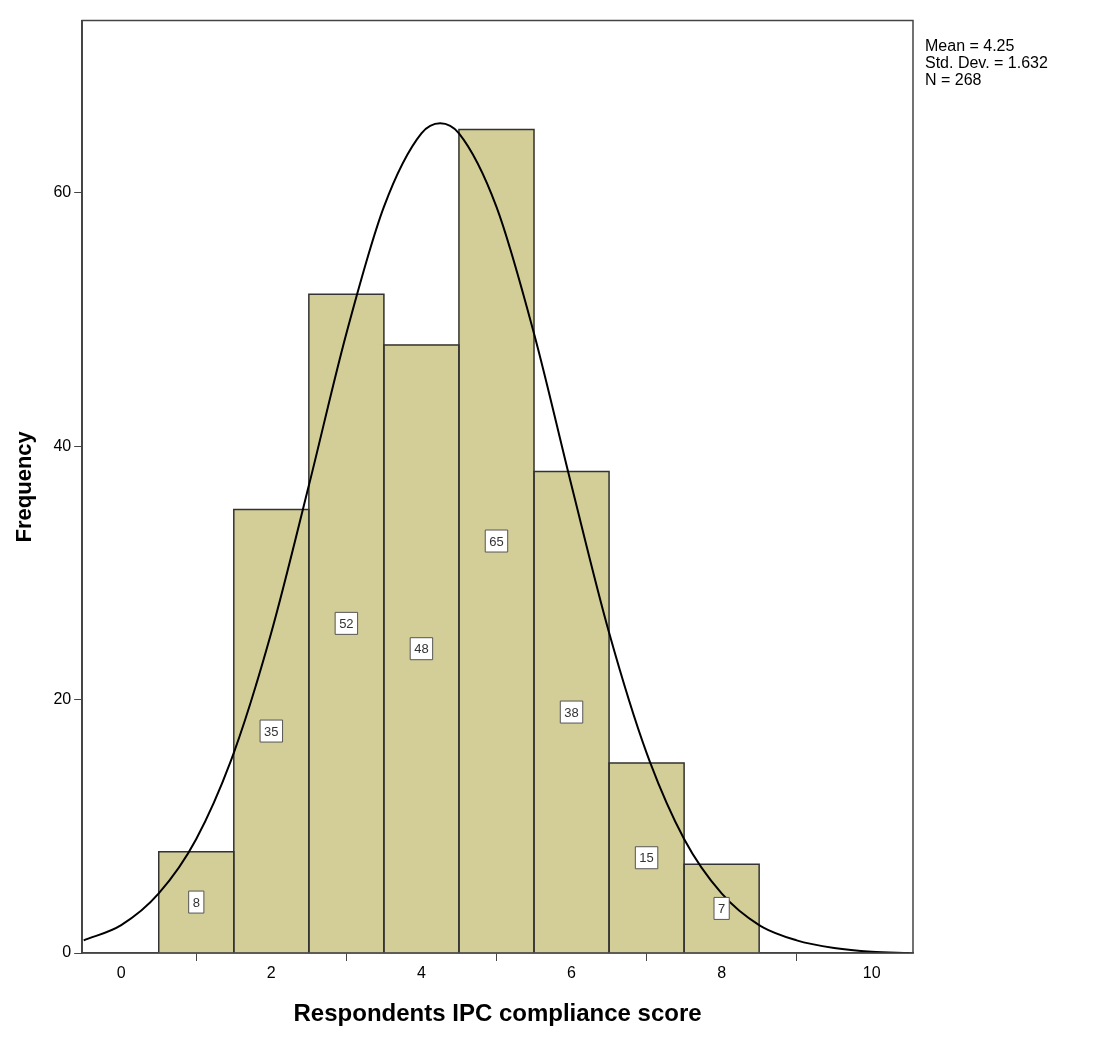 This screenshot has width=1097, height=1050. I want to click on data-label: 38, so click(571, 712).